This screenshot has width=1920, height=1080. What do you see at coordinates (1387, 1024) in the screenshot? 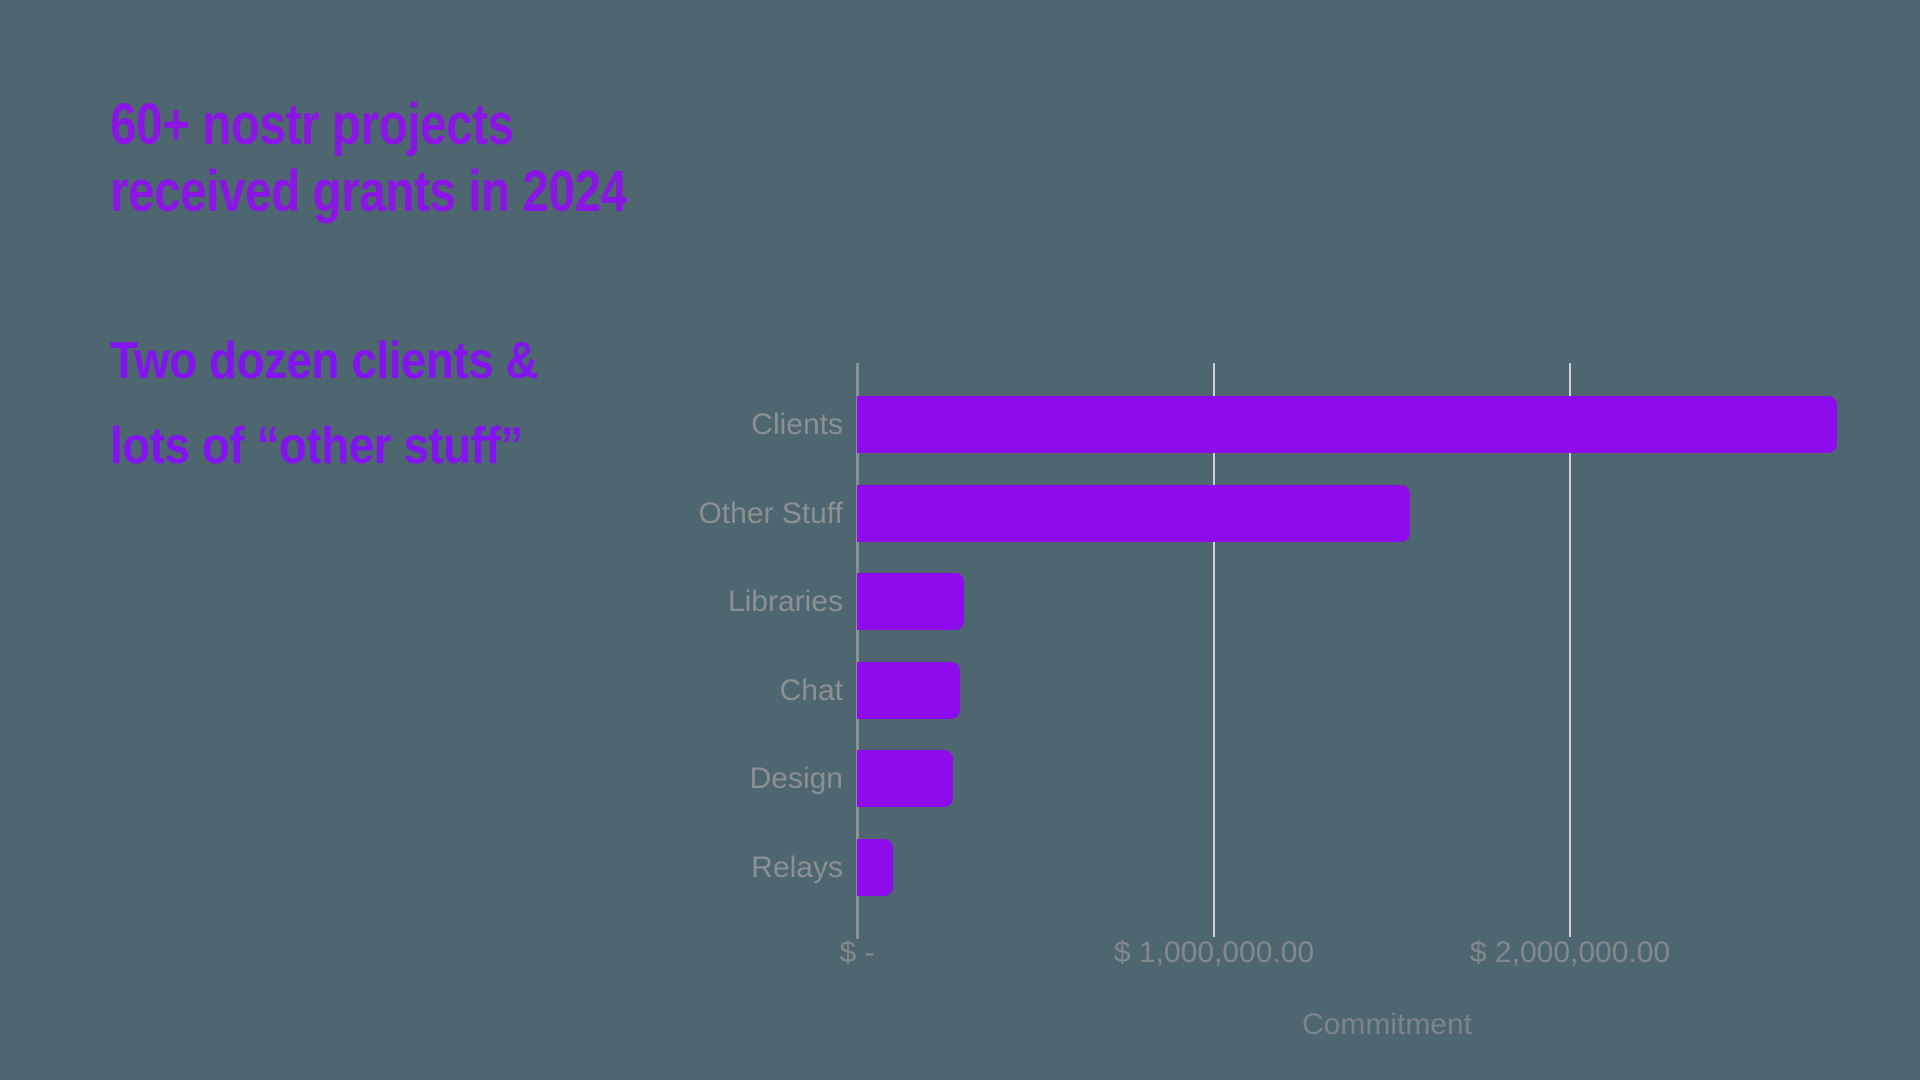
I see `x-axis-title: Commitment` at bounding box center [1387, 1024].